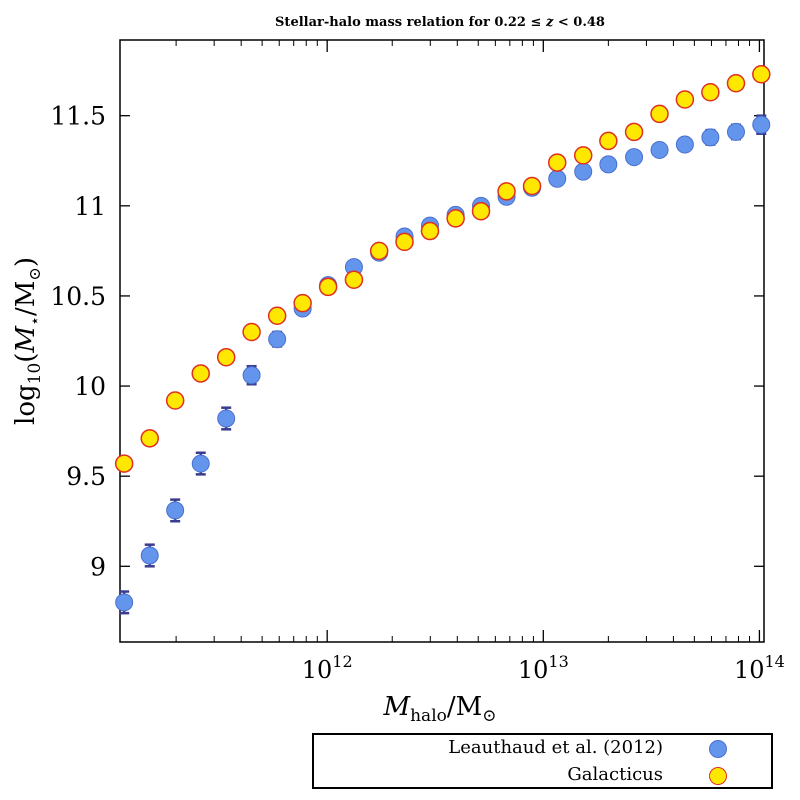 Image resolution: width=800 pixels, height=800 pixels. Describe the element at coordinates (78, 116) in the screenshot. I see `y-tick-label: 11.5` at that location.